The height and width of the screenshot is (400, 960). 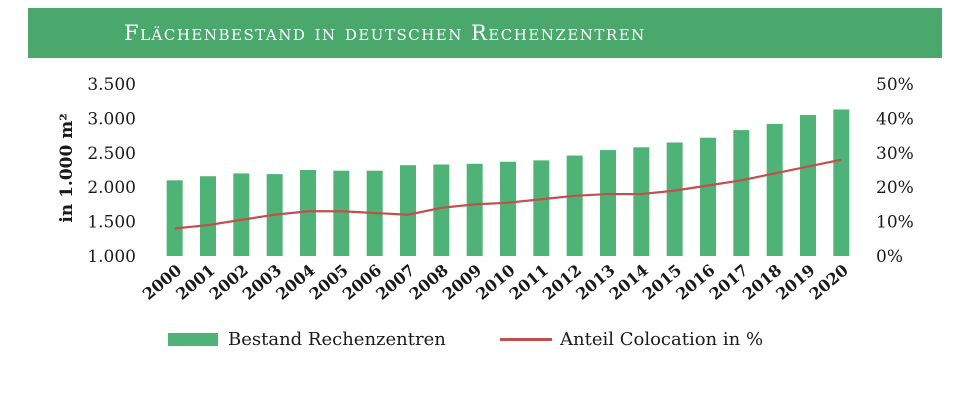 I want to click on y-tick-label: 3.500, so click(x=111, y=85).